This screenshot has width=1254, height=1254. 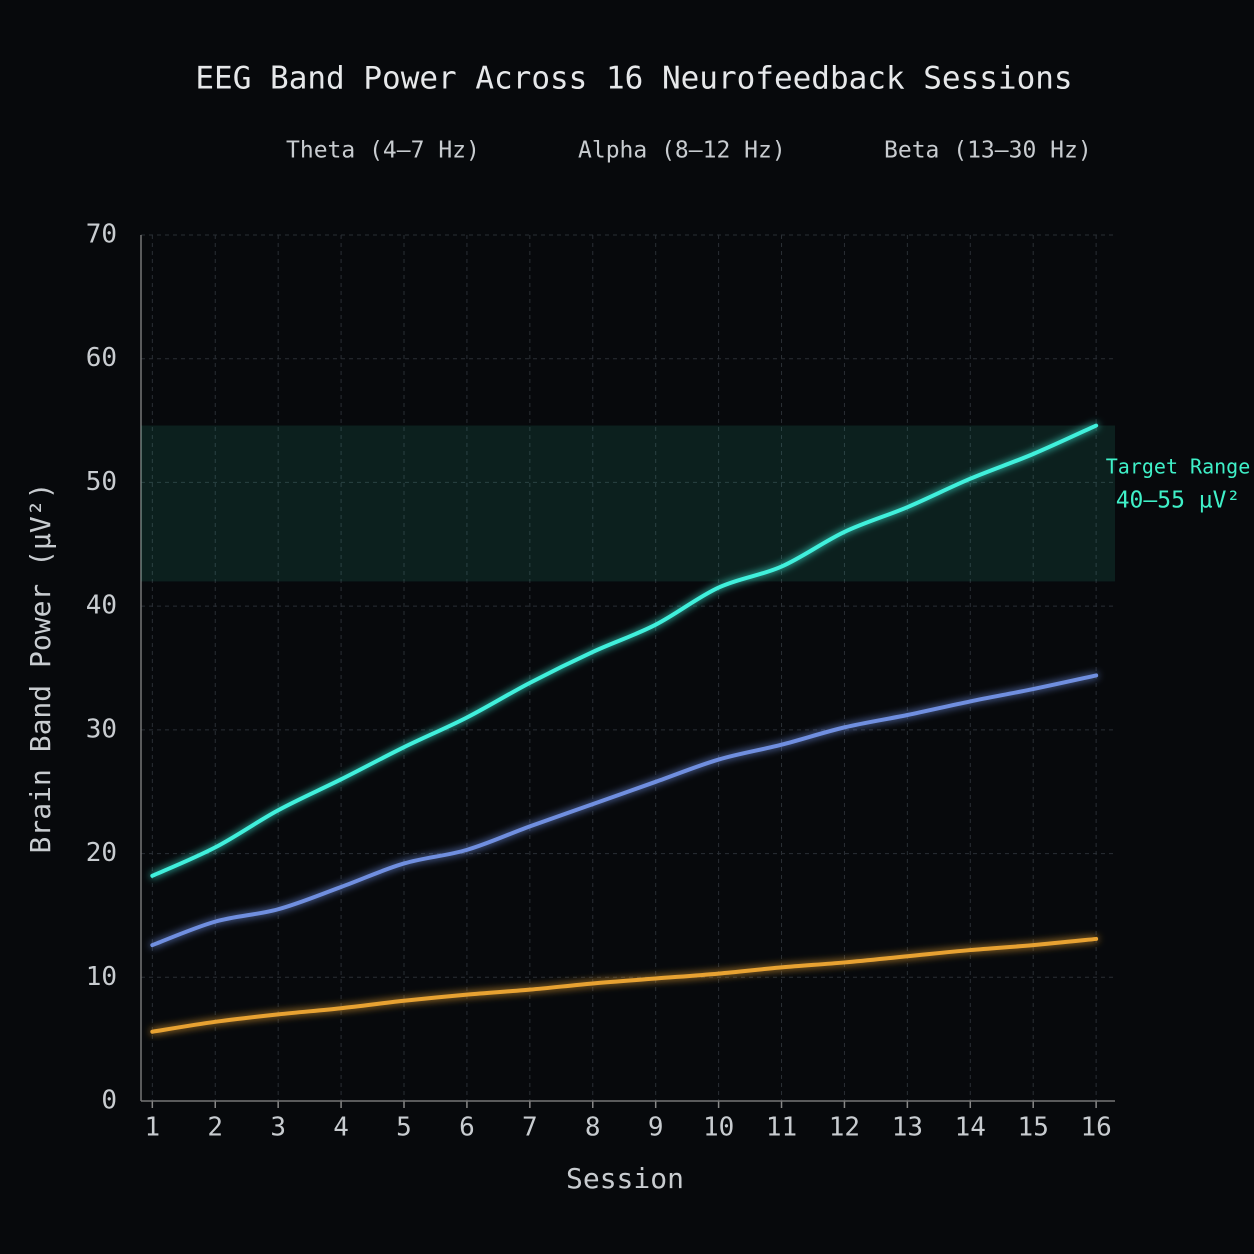 What do you see at coordinates (101, 235) in the screenshot?
I see `y-tick-label: 70` at bounding box center [101, 235].